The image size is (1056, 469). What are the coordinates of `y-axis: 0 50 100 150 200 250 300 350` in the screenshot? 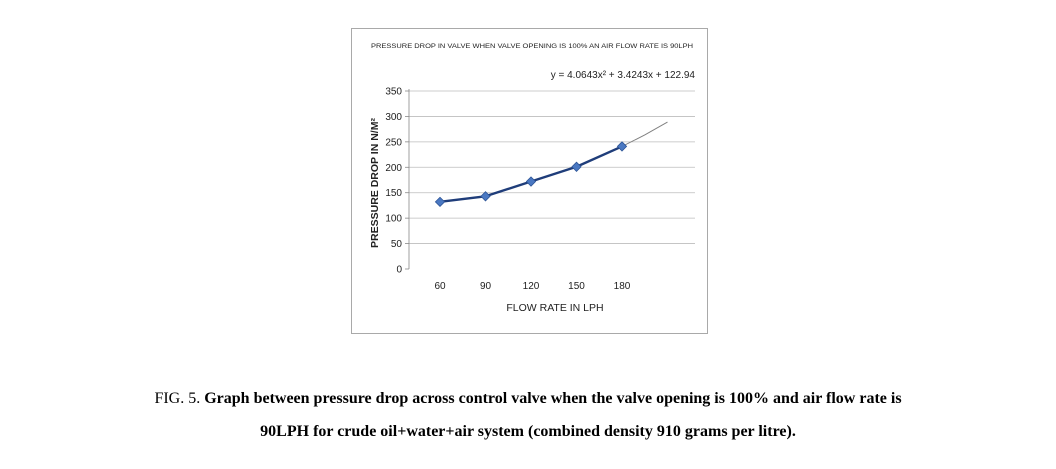 It's located at (397, 181).